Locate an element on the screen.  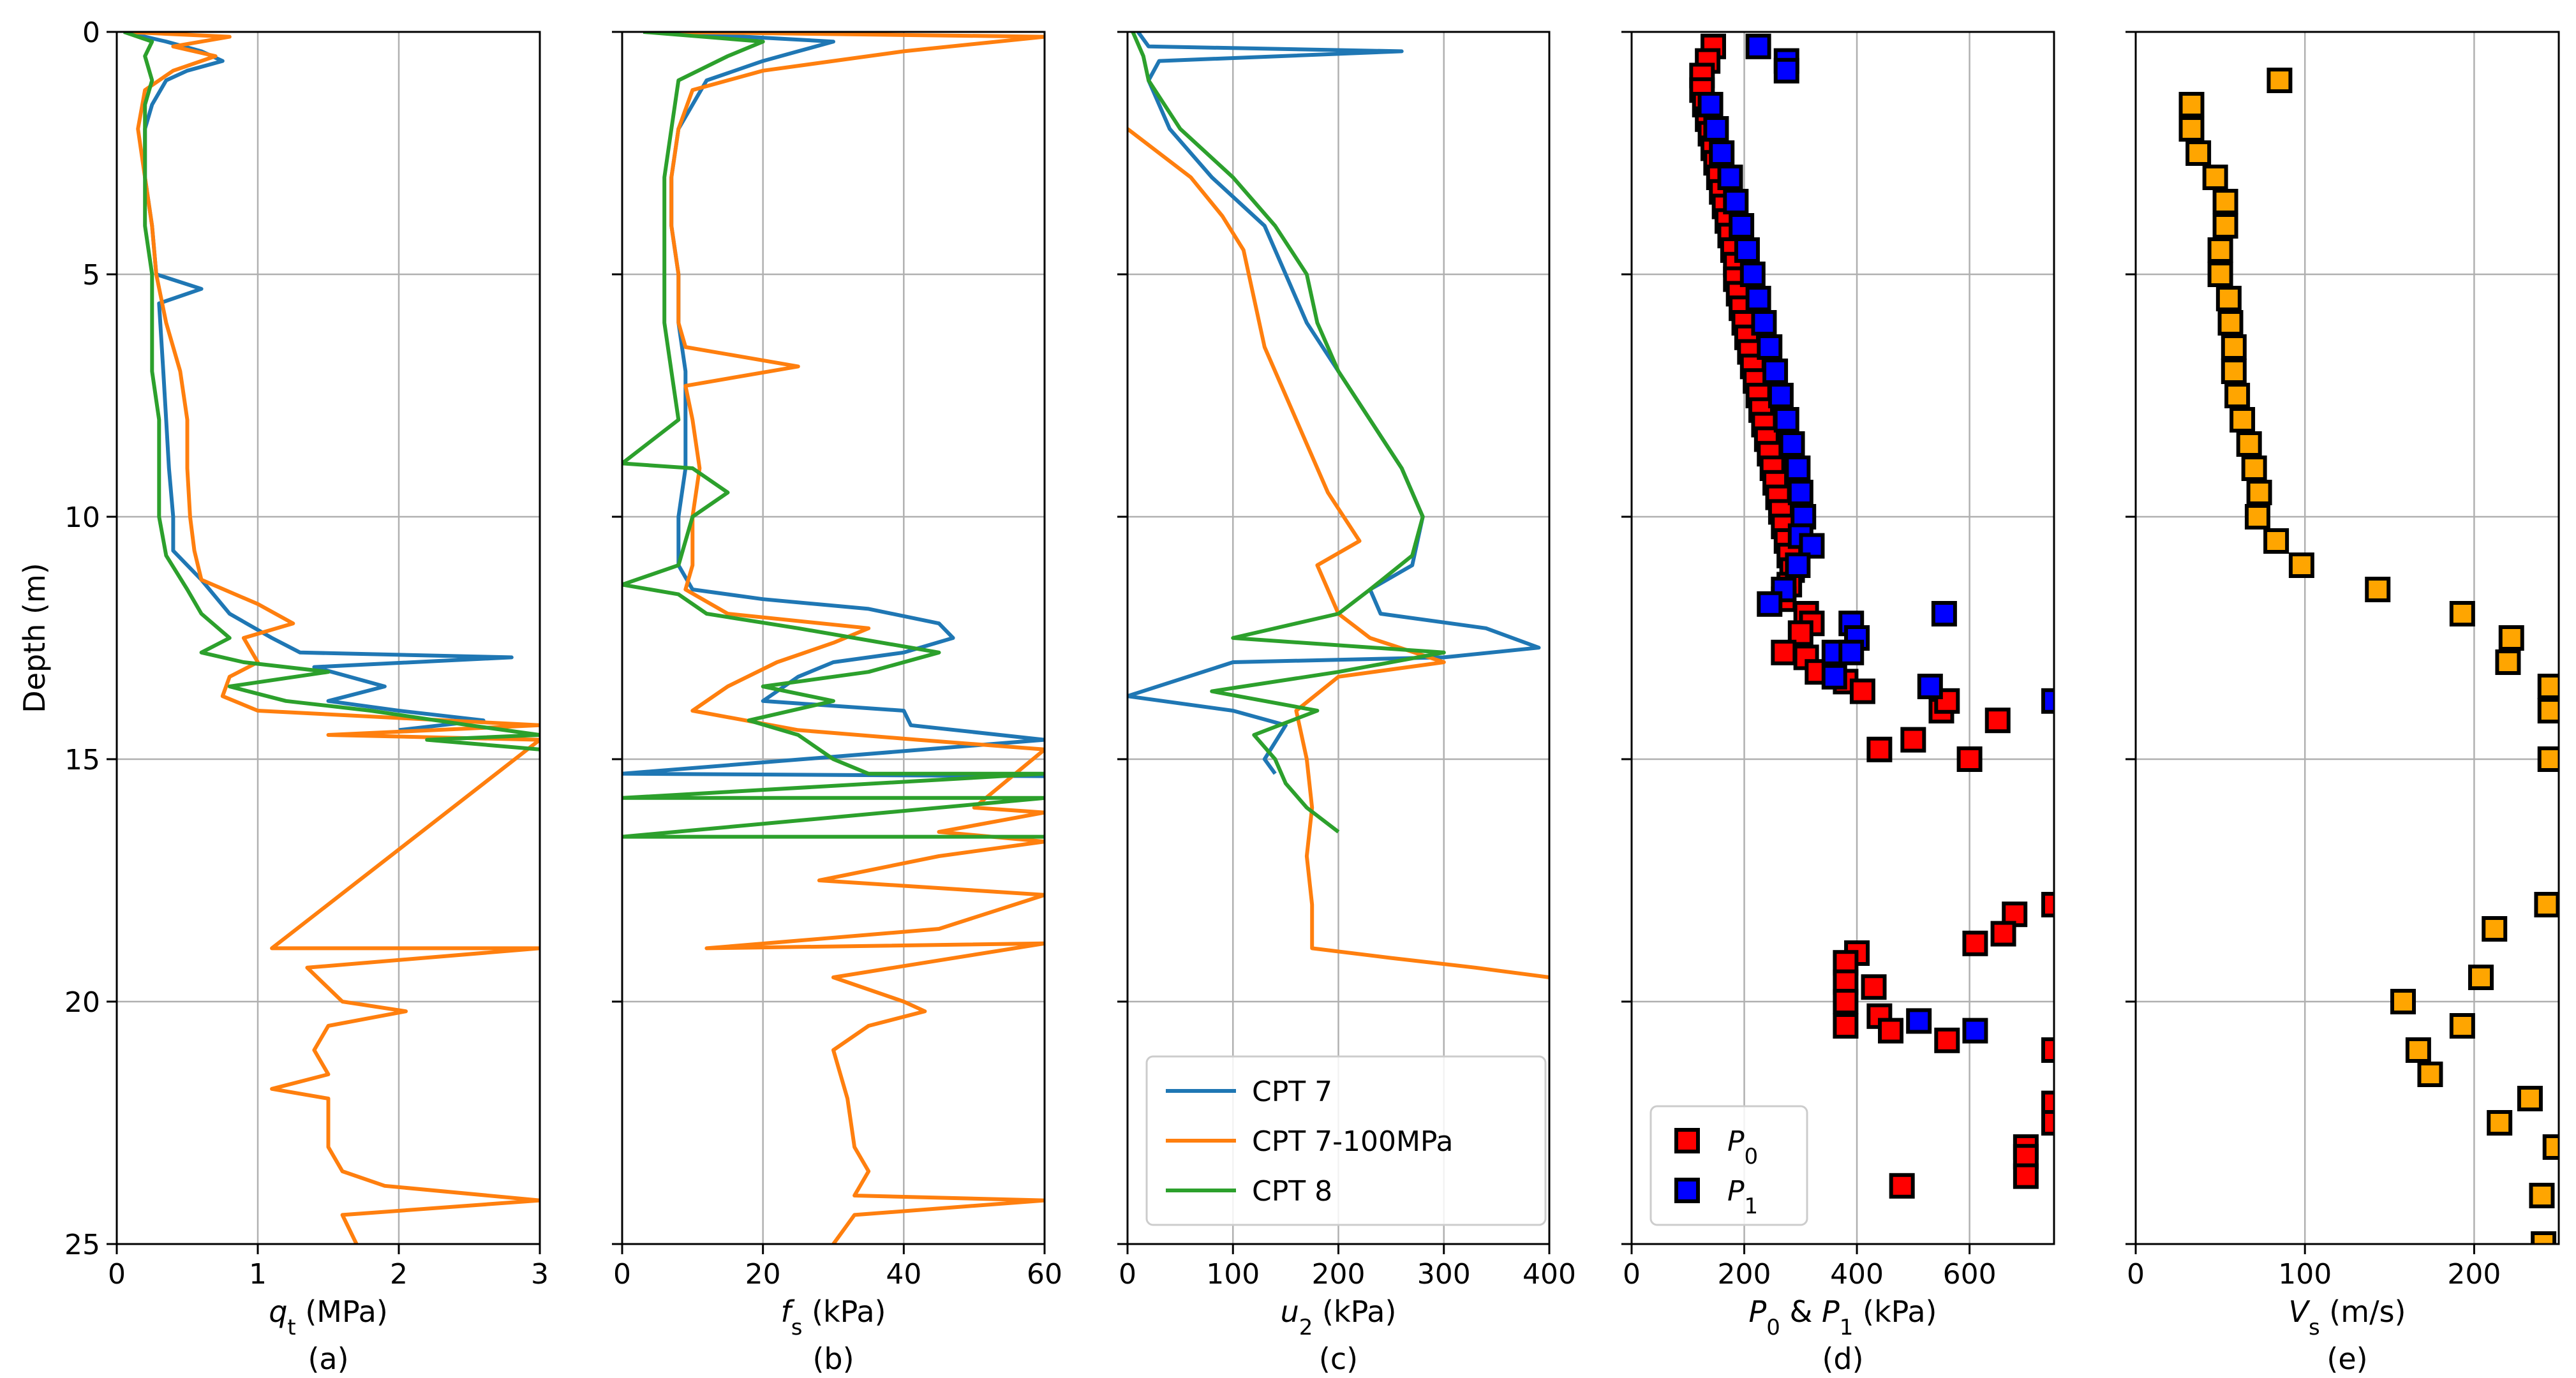
xtick-label-c-1: 100 is located at coordinates (1233, 1274).